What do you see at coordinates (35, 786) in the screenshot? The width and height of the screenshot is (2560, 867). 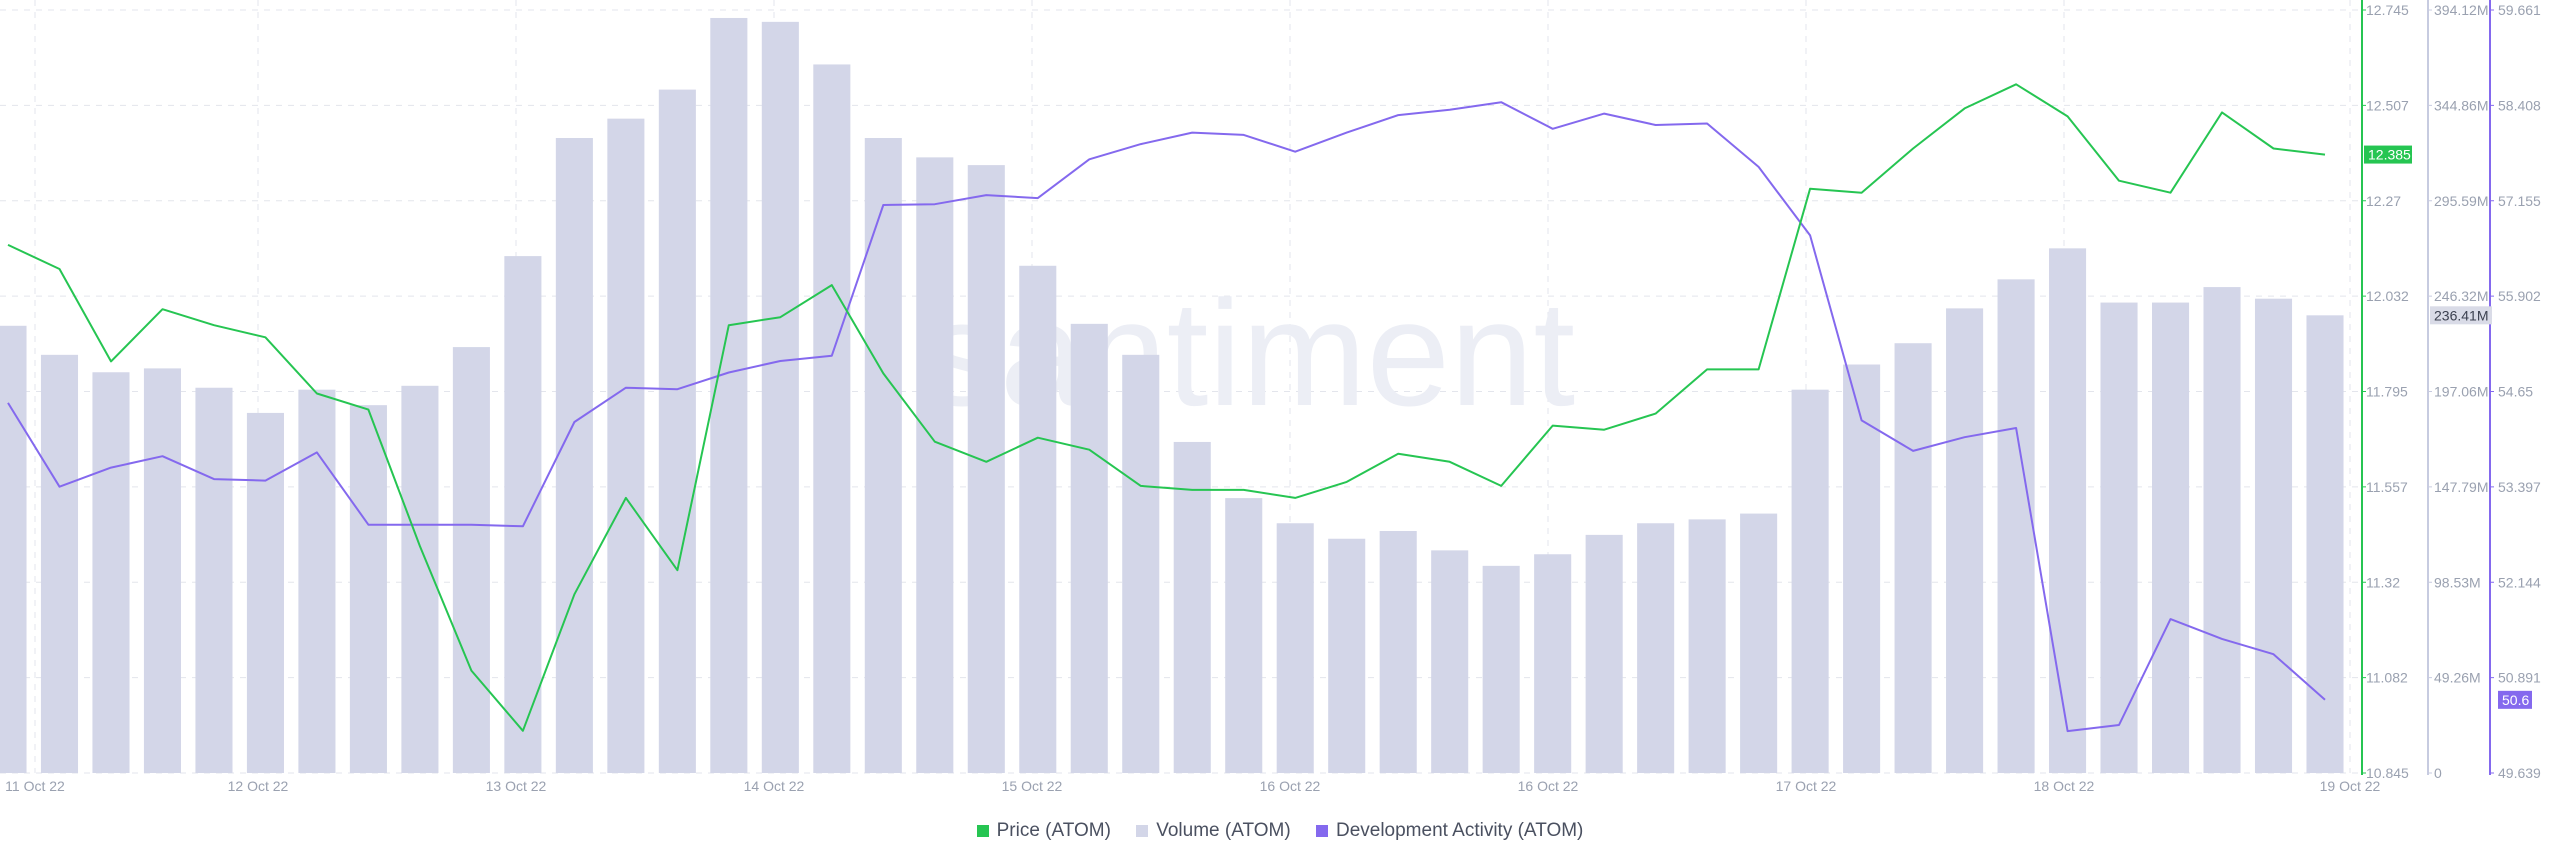 I see `x-tick-label: 11 Oct 22` at bounding box center [35, 786].